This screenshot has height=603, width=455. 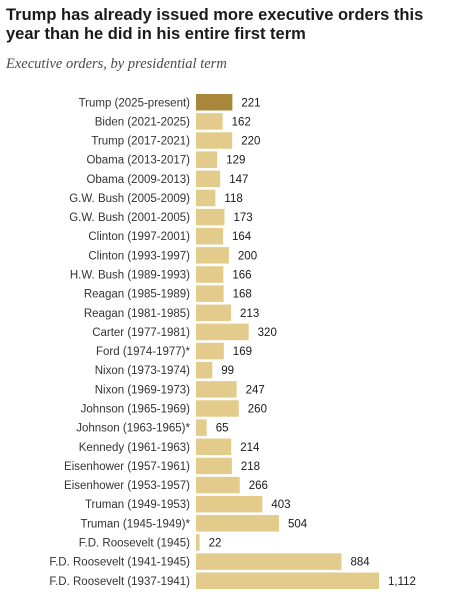 What do you see at coordinates (242, 295) in the screenshot?
I see `value-label: 168` at bounding box center [242, 295].